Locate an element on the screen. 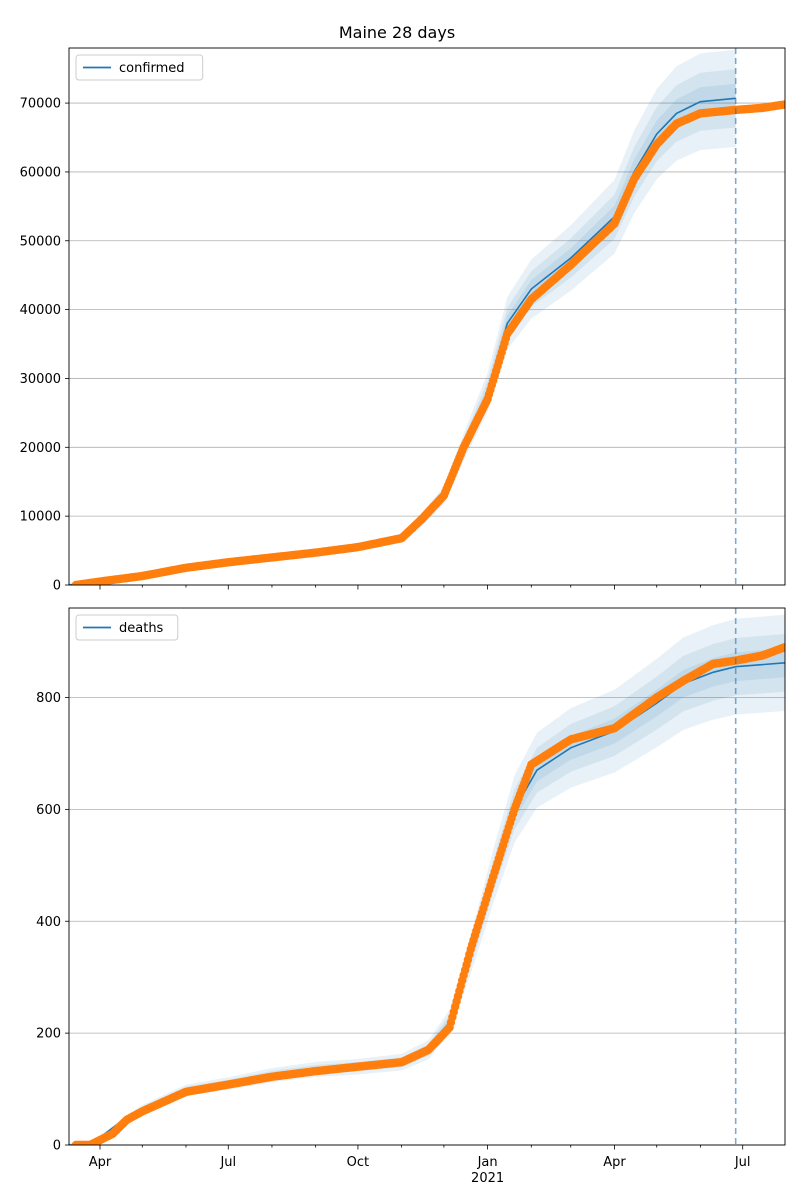 This screenshot has height=1200, width=800. y-tick-label: 20000 is located at coordinates (40, 448).